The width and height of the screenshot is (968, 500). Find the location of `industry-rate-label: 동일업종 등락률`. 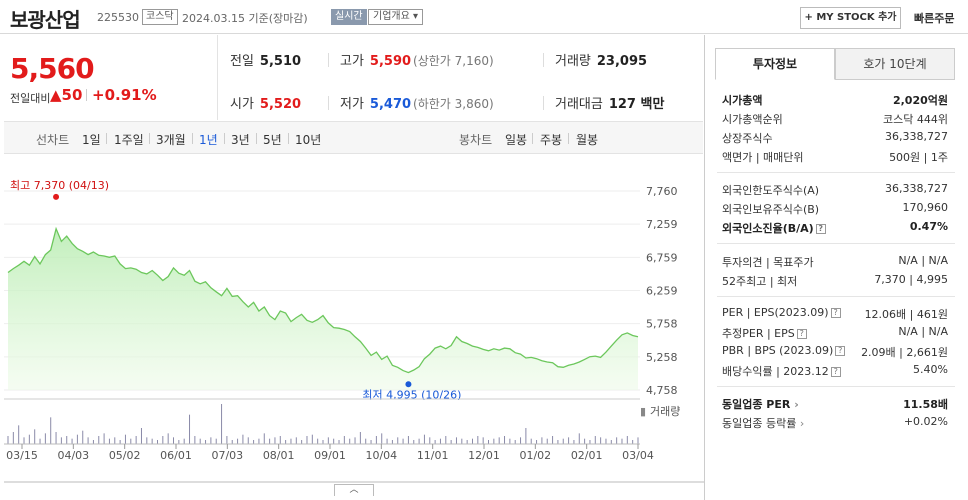

industry-rate-label: 동일업종 등락률 is located at coordinates (759, 423).